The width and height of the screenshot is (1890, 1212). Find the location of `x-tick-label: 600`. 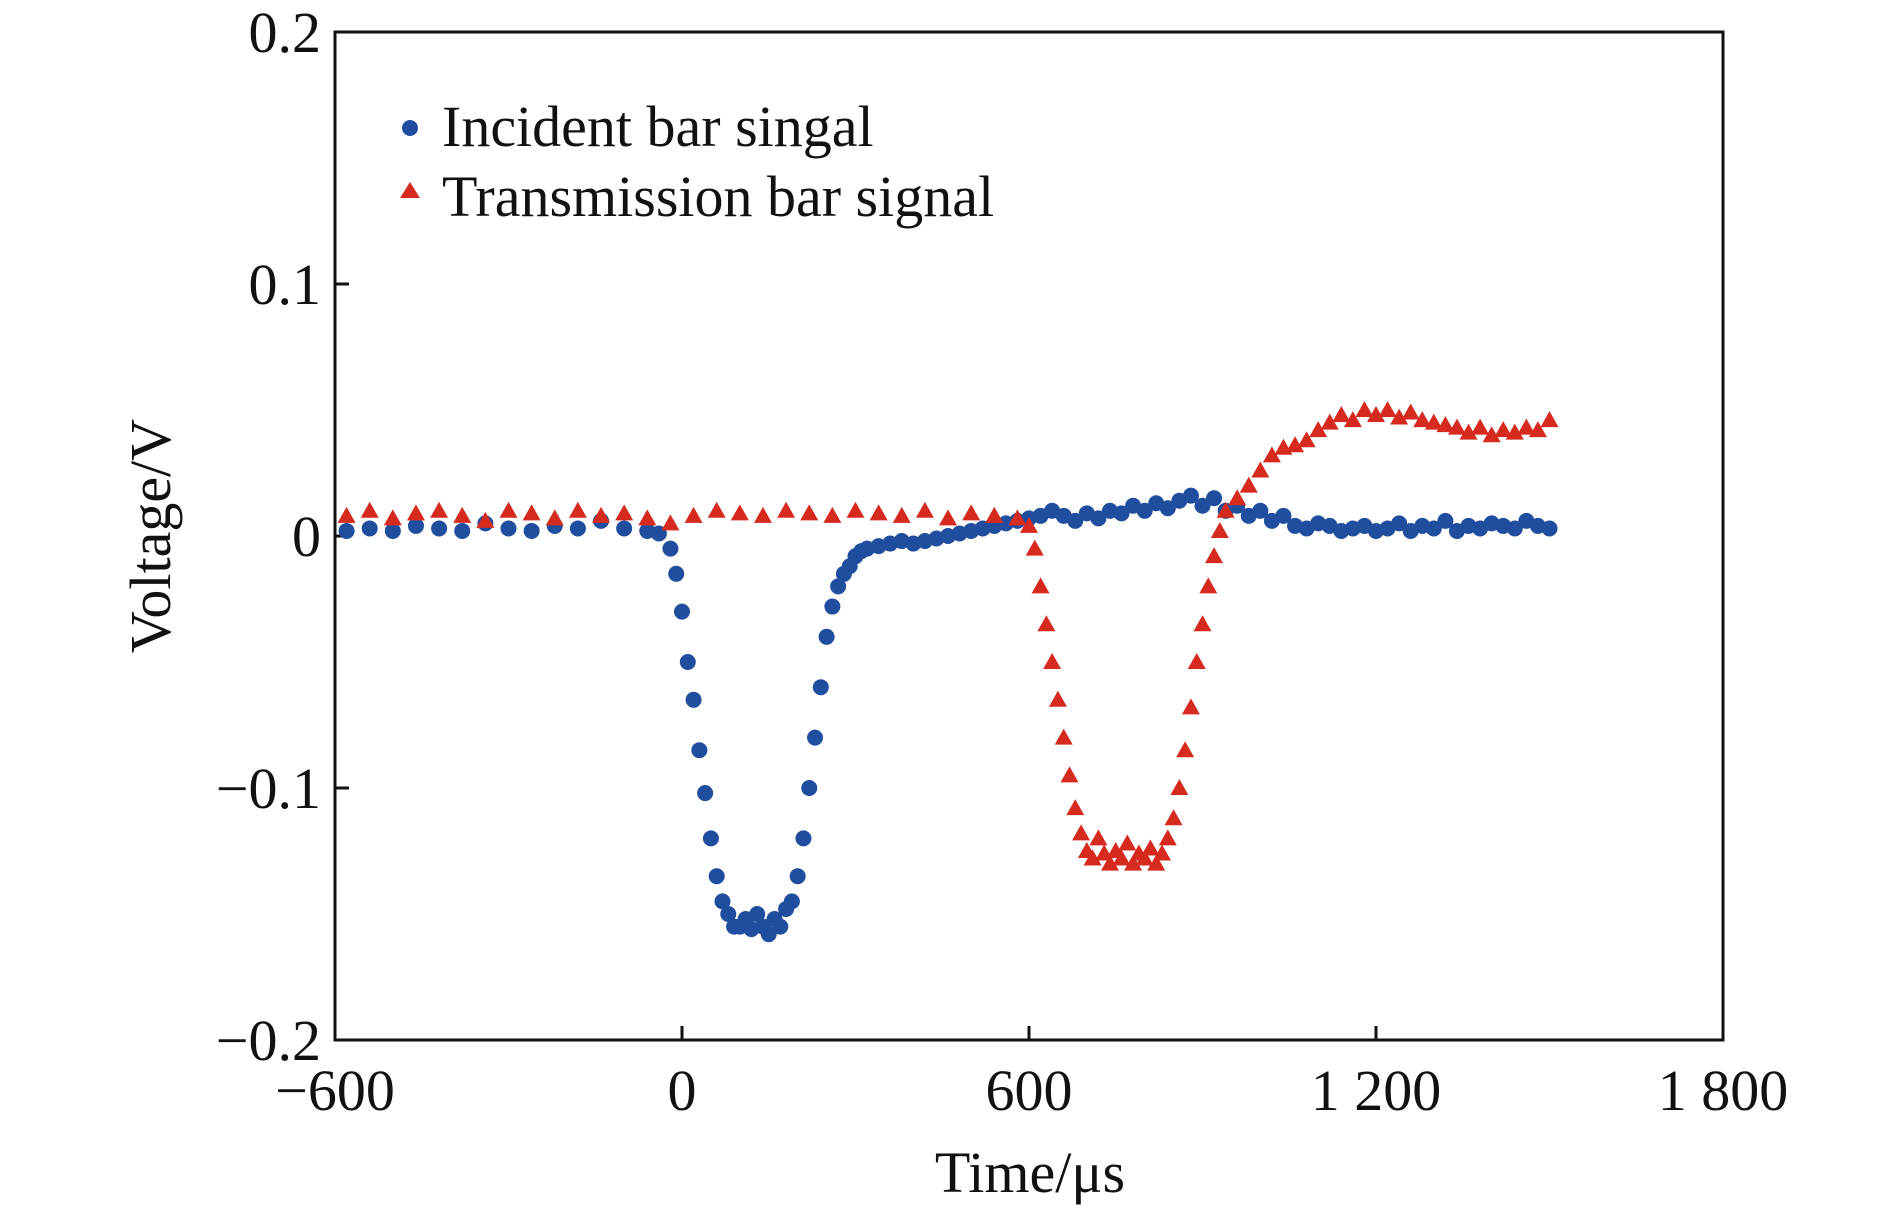

x-tick-label: 600 is located at coordinates (1029, 1090).